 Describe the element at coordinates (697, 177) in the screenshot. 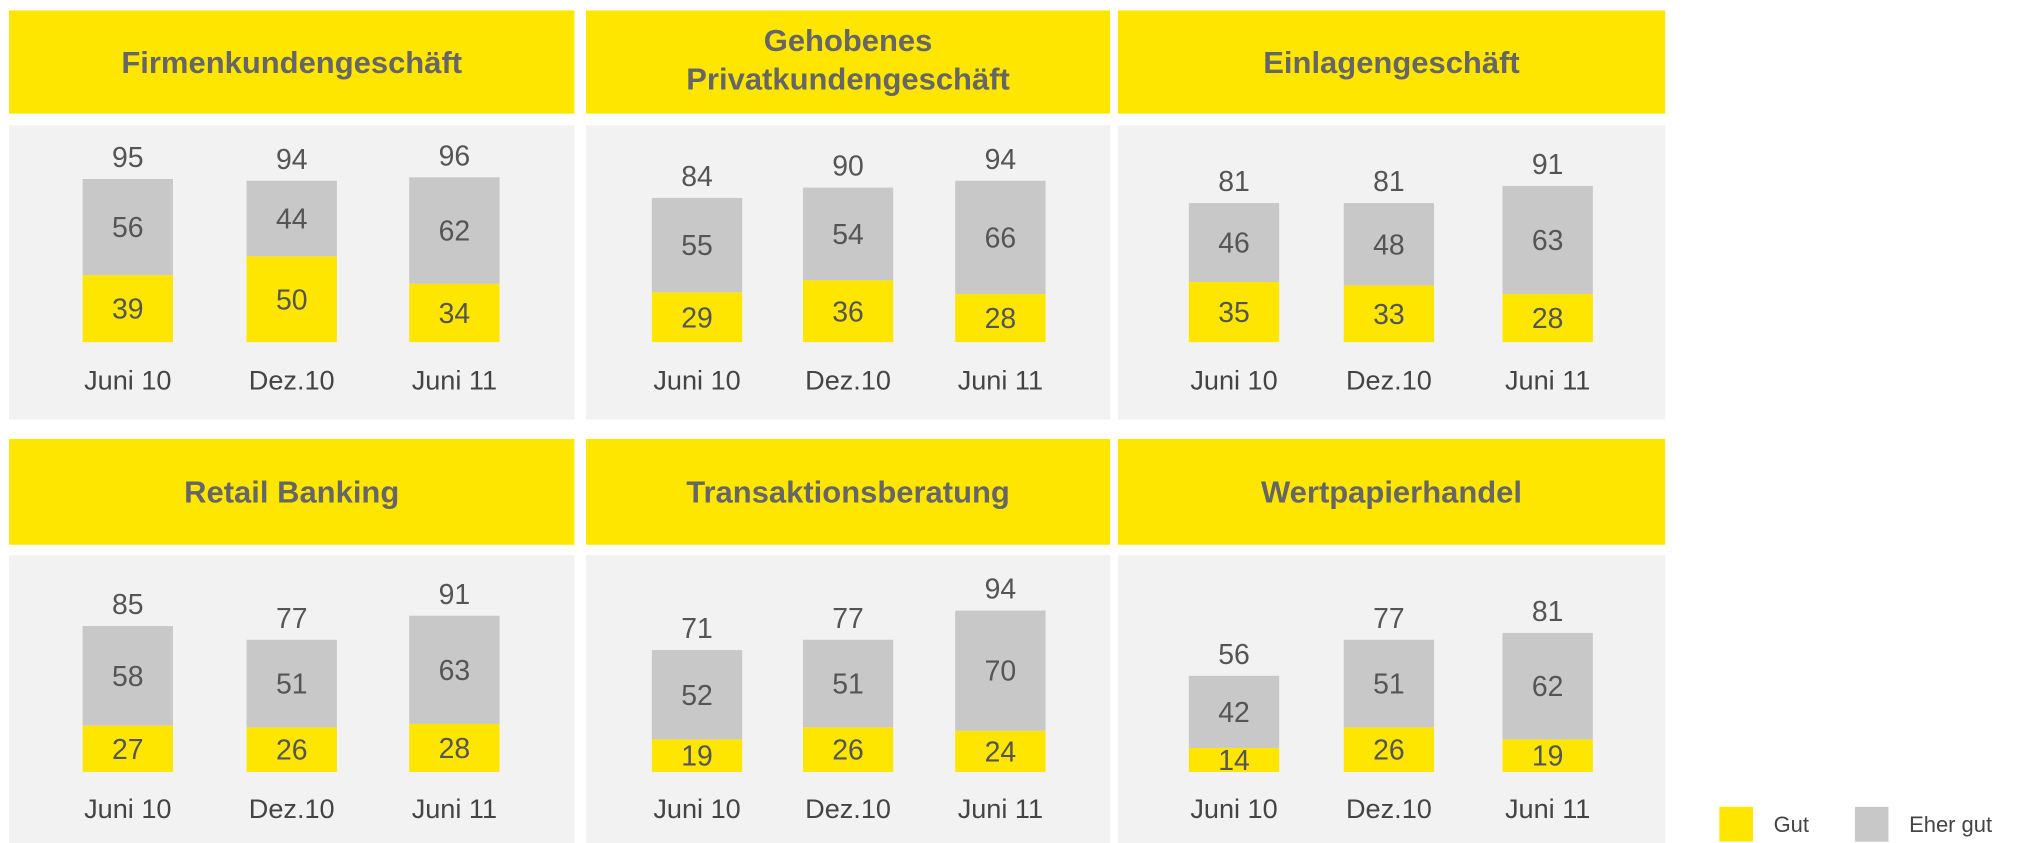

I see `total-label: 84` at that location.